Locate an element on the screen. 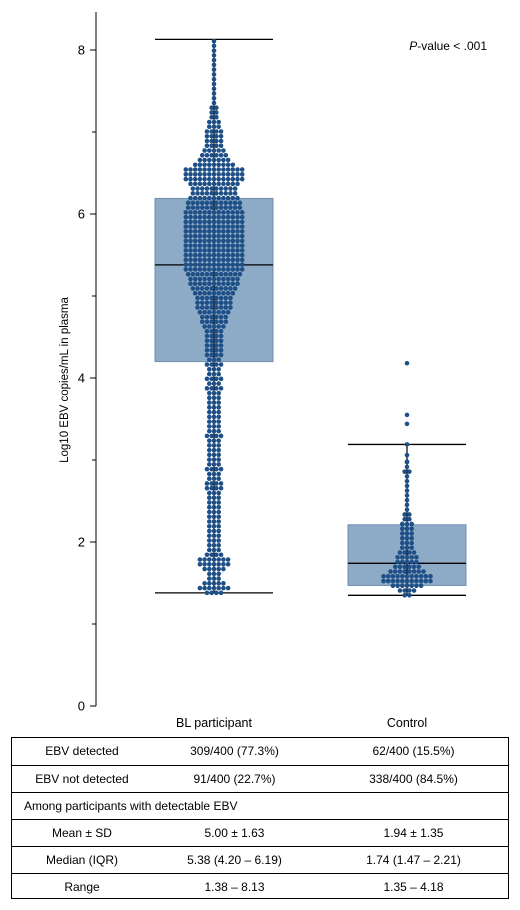 The width and height of the screenshot is (520, 910). bl-value: 5.38 (4.20 – 6.19) is located at coordinates (234, 860).